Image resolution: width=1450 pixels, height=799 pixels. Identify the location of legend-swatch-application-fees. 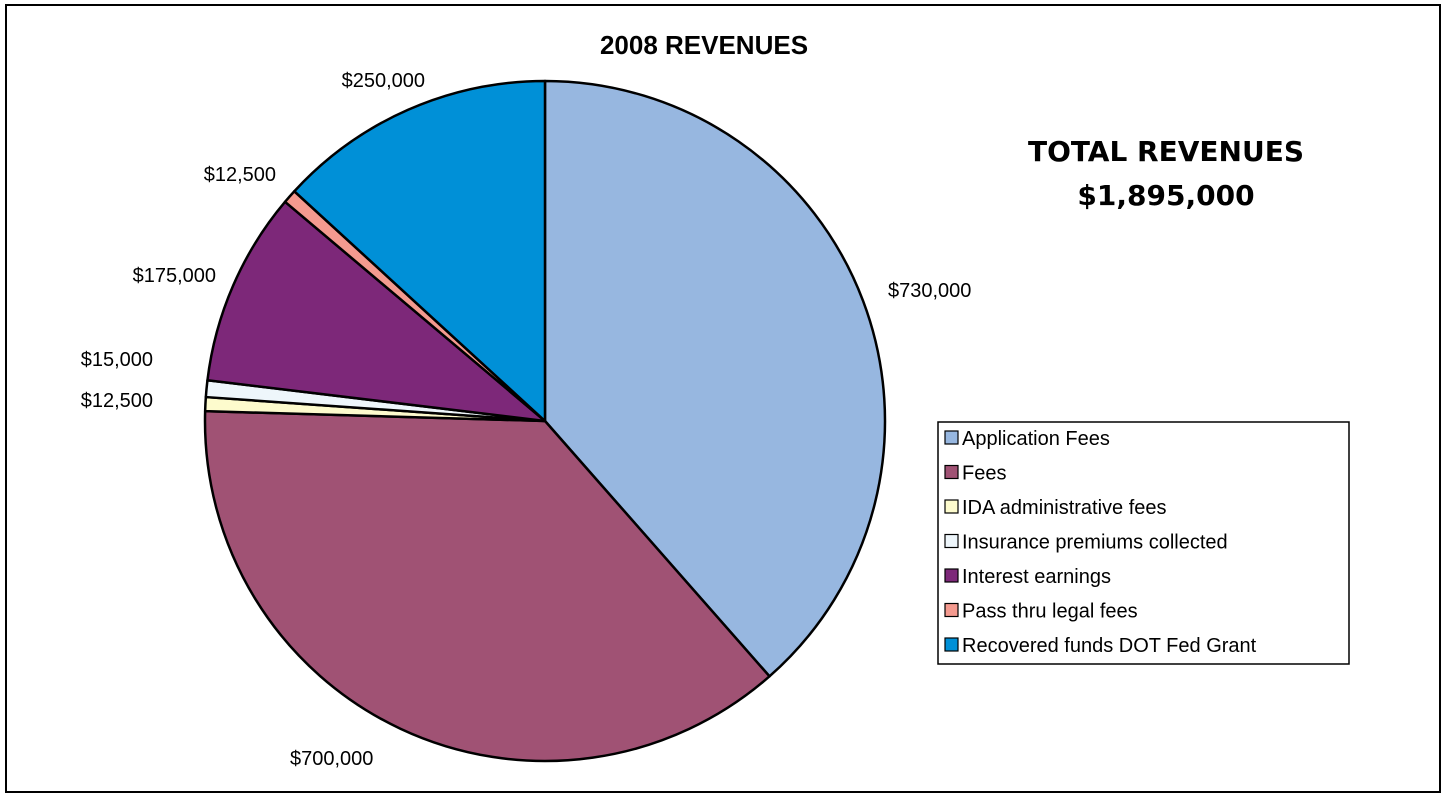
(951, 437).